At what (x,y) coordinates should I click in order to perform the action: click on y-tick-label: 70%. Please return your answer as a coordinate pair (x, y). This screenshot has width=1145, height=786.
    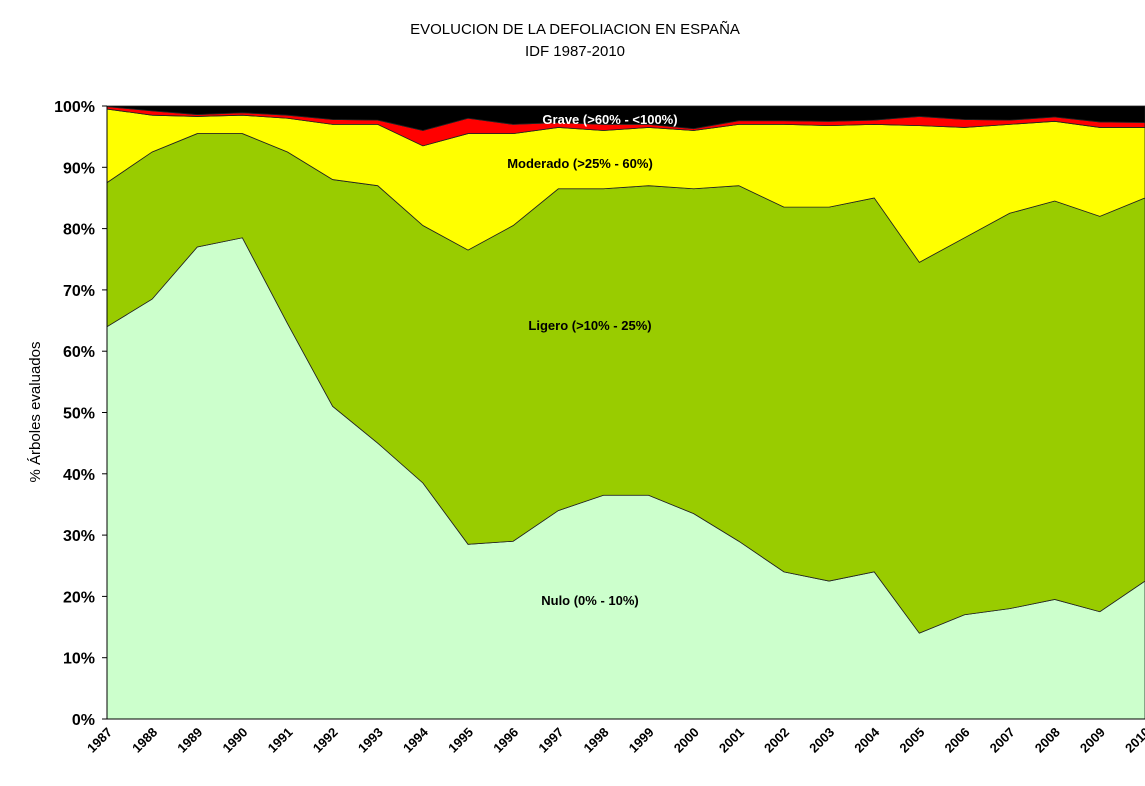
    Looking at the image, I should click on (79, 291).